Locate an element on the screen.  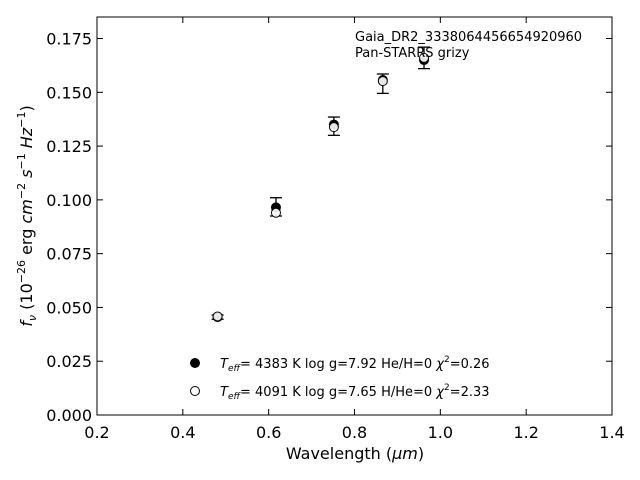
y-tick-label: 0.100 is located at coordinates (69, 200).